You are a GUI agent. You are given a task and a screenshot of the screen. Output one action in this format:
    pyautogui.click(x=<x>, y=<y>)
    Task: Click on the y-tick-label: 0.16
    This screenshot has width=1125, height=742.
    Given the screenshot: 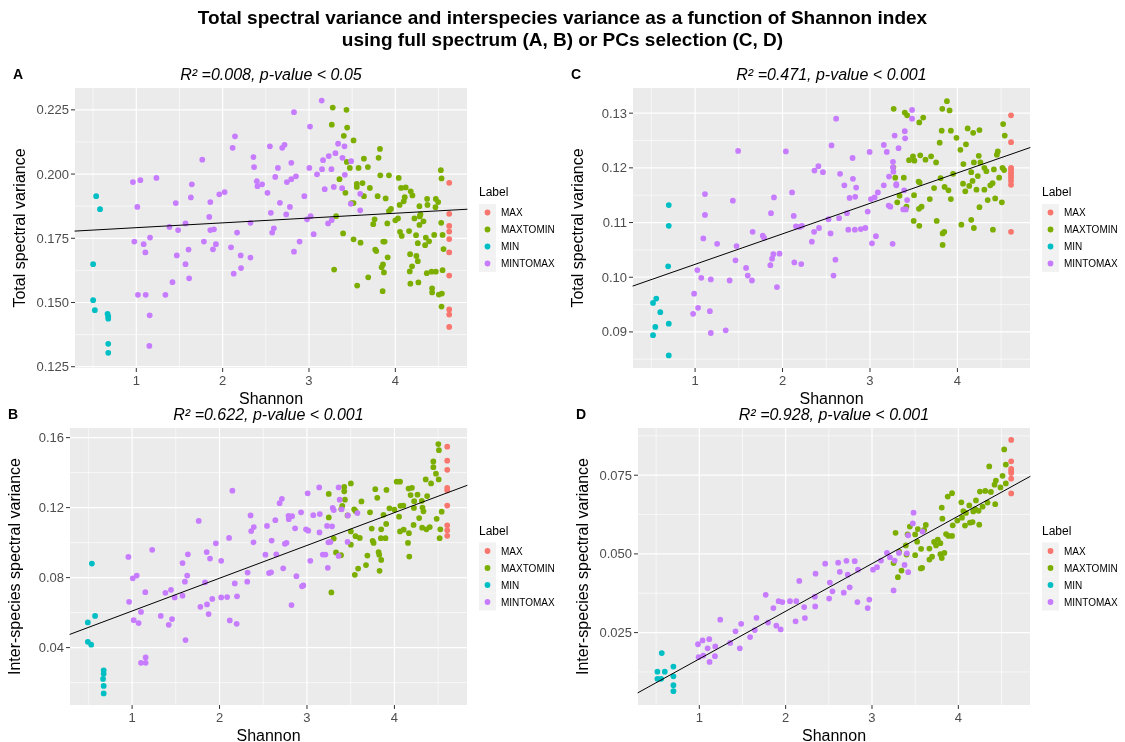 What is the action you would take?
    pyautogui.click(x=51, y=438)
    